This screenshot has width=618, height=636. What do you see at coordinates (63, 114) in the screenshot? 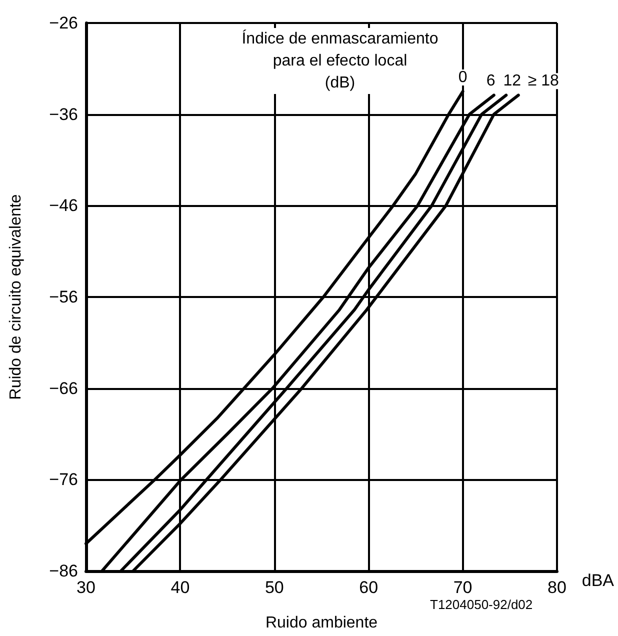
I see `y-tick-label: −36` at bounding box center [63, 114].